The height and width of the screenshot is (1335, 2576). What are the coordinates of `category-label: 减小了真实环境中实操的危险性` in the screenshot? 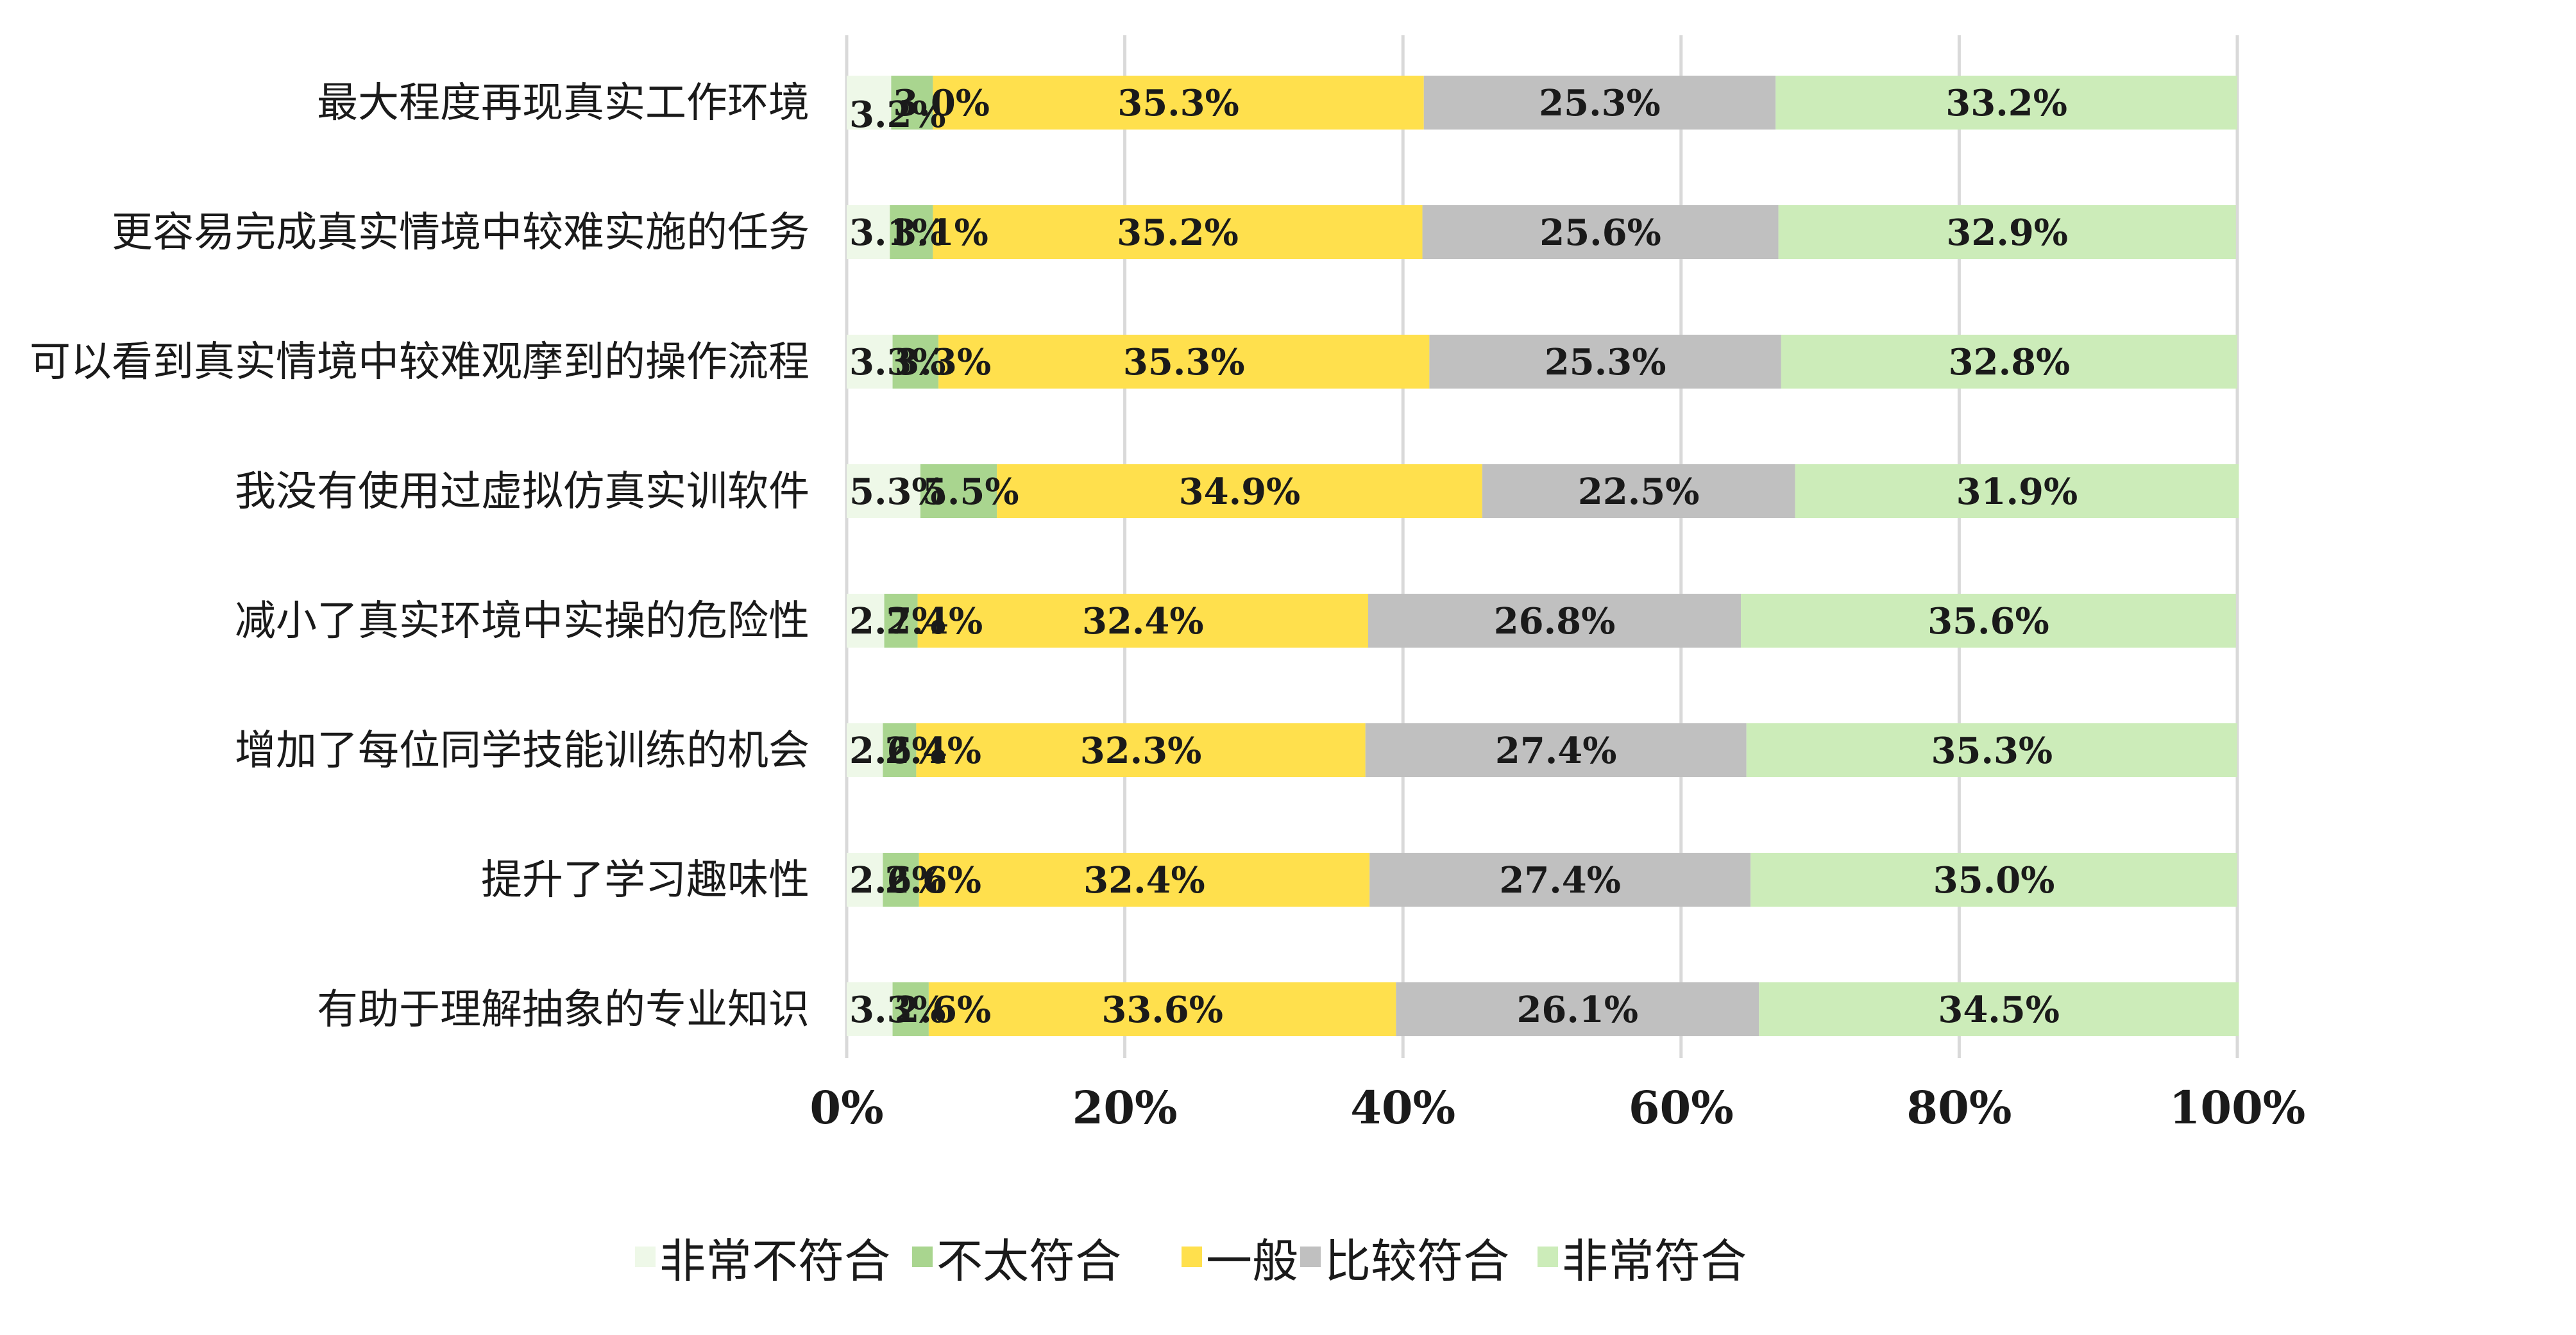 It's located at (522, 621).